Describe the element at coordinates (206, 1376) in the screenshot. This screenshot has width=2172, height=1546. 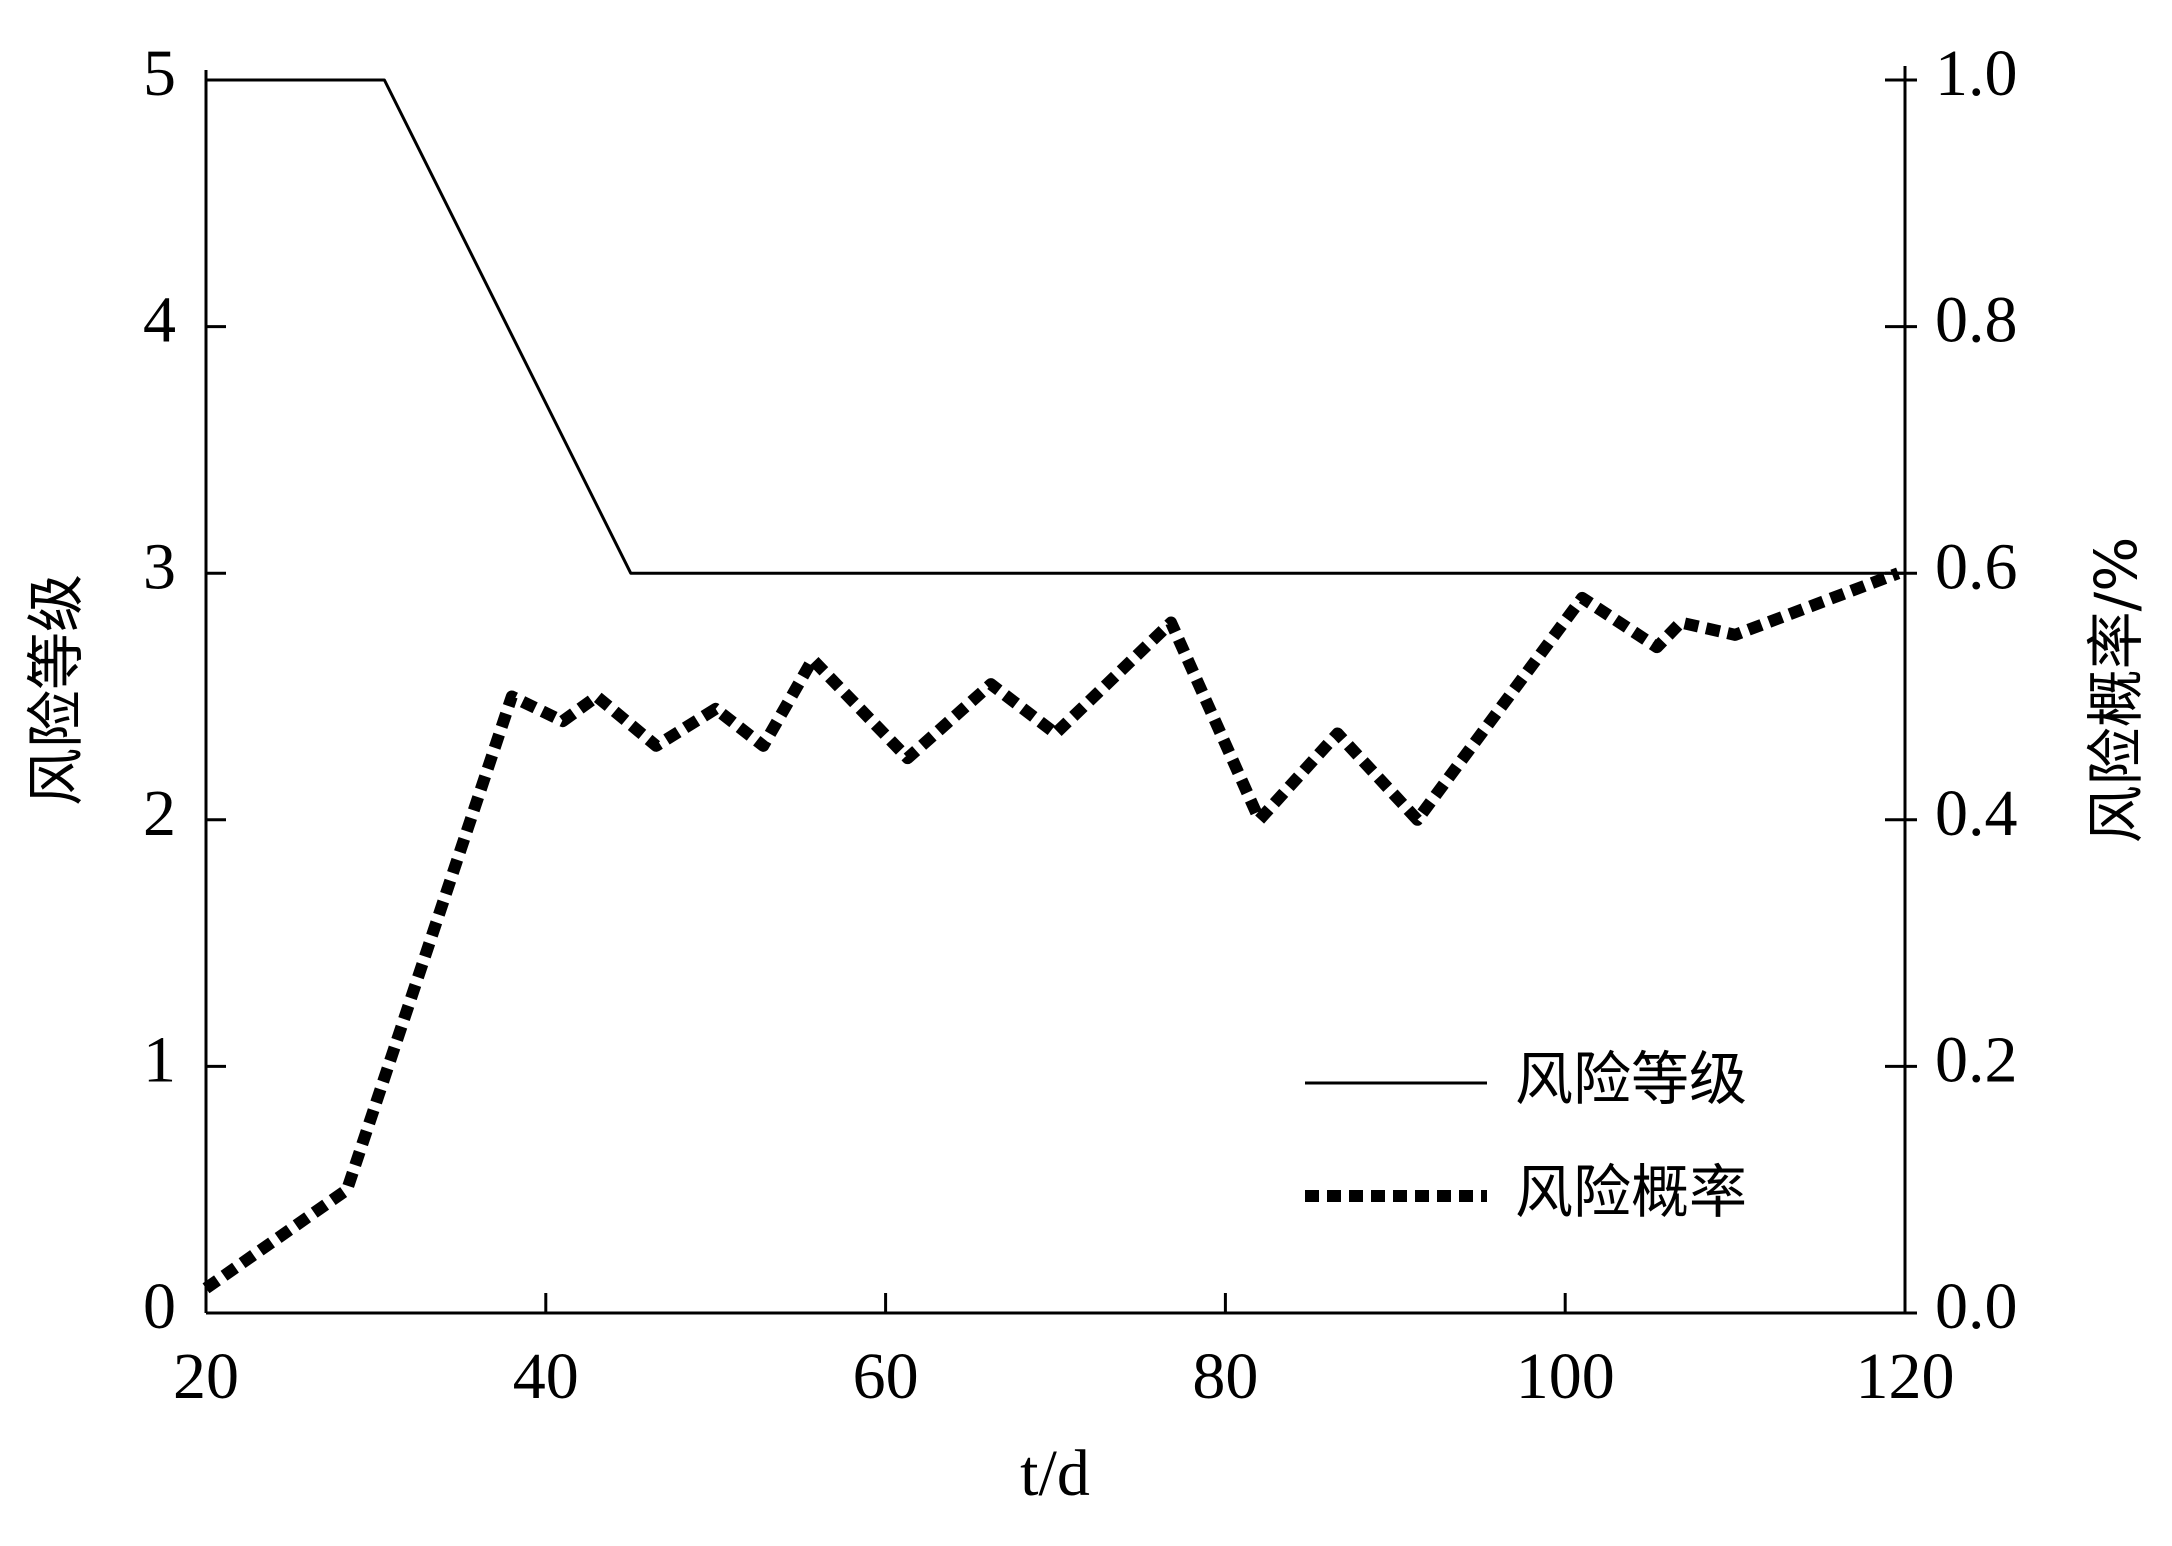
I see `x-tick-label: 20` at that location.